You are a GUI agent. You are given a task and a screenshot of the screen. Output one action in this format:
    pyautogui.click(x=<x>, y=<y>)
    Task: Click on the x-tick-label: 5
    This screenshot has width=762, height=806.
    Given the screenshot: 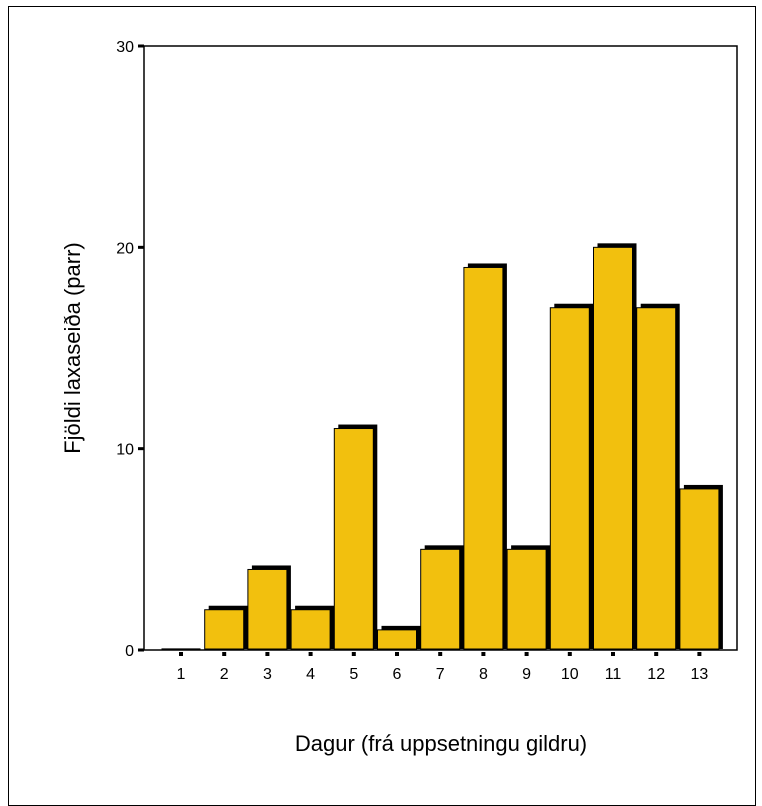 What is the action you would take?
    pyautogui.click(x=353, y=674)
    